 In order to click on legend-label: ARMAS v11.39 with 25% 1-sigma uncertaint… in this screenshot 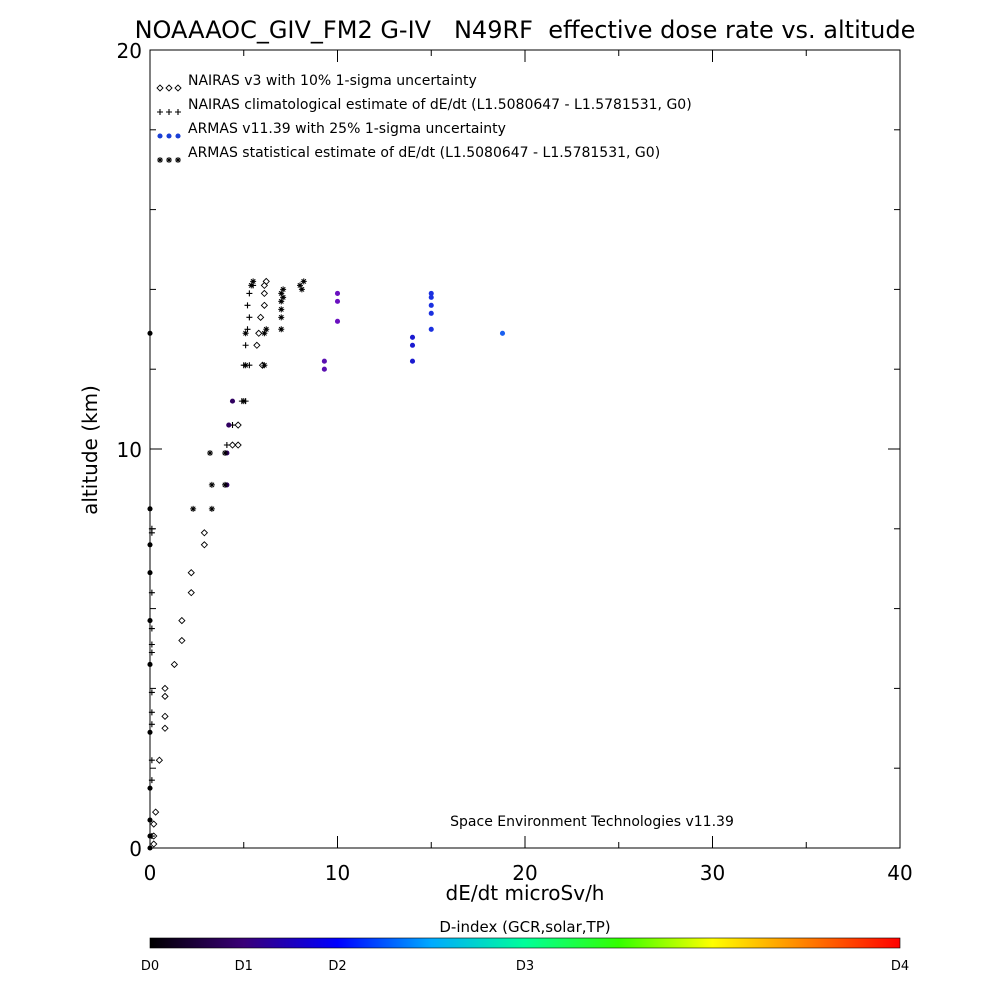, I will do `click(347, 129)`.